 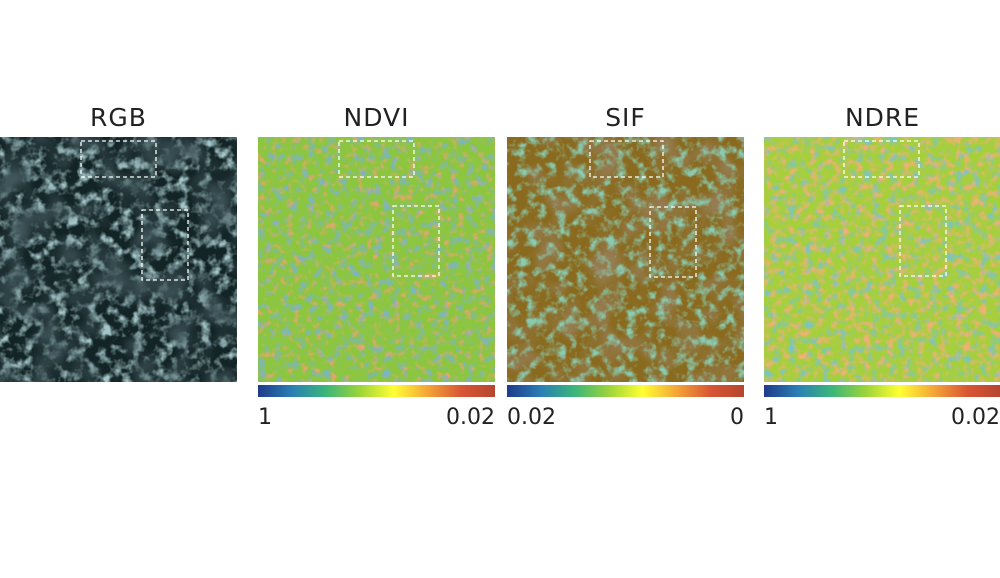 I want to click on ndre-colorbar, so click(x=882, y=391).